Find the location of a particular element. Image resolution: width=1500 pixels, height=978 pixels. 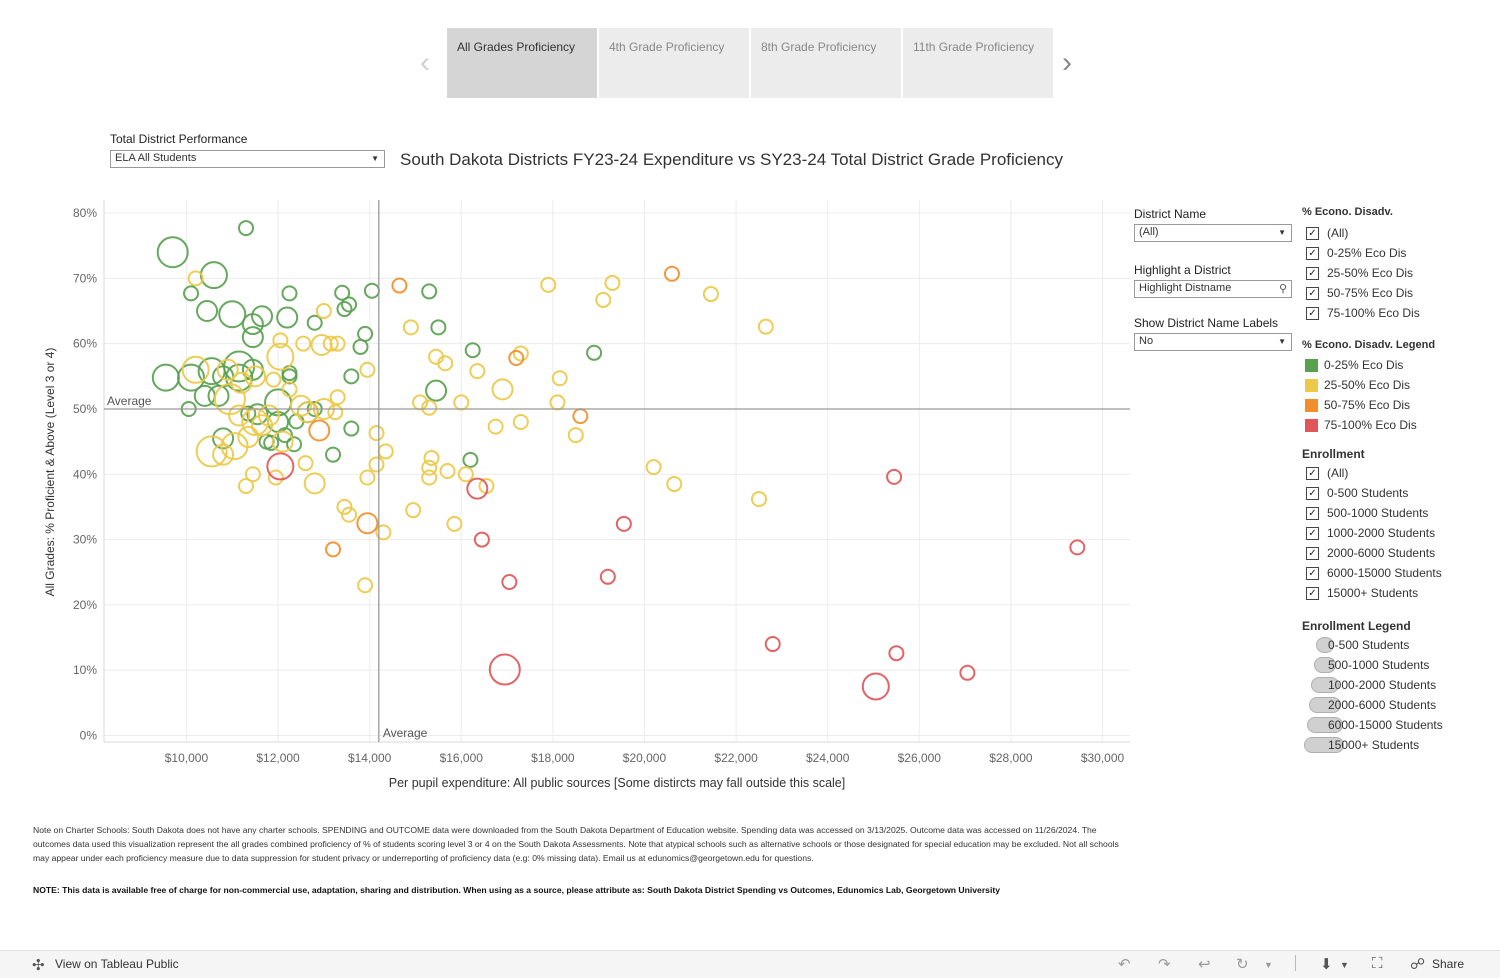

econ-filter-item: ✓ 0-25% Eco Dis is located at coordinates (1356, 253).